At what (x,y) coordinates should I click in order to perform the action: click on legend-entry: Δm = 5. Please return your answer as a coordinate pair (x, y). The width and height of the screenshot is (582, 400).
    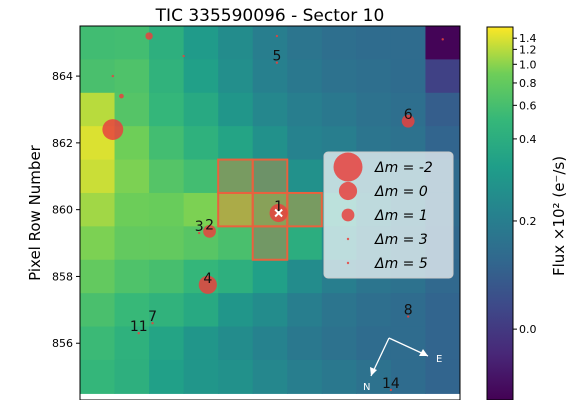
    Looking at the image, I should click on (401, 264).